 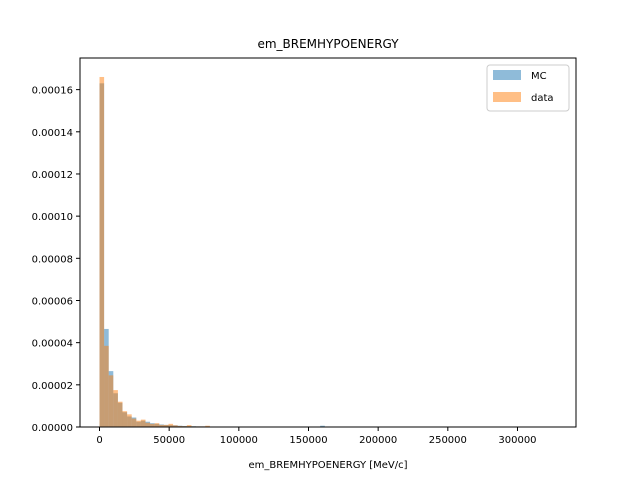 What do you see at coordinates (52, 175) in the screenshot?
I see `y-tick-label-6: 0.00012` at bounding box center [52, 175].